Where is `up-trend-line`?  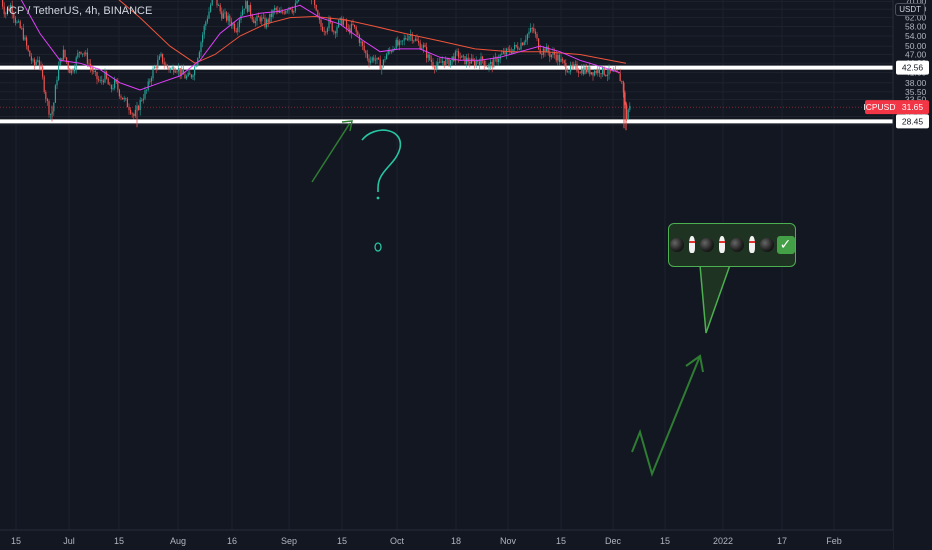 up-trend-line is located at coordinates (331, 152).